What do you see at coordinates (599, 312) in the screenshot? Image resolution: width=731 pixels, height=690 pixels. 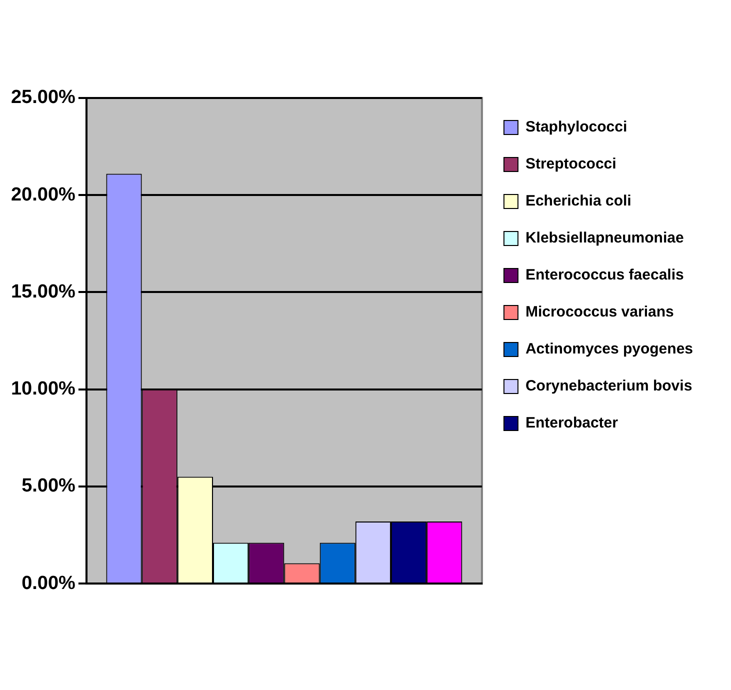 I see `legend-label: Micrococcus varians` at bounding box center [599, 312].